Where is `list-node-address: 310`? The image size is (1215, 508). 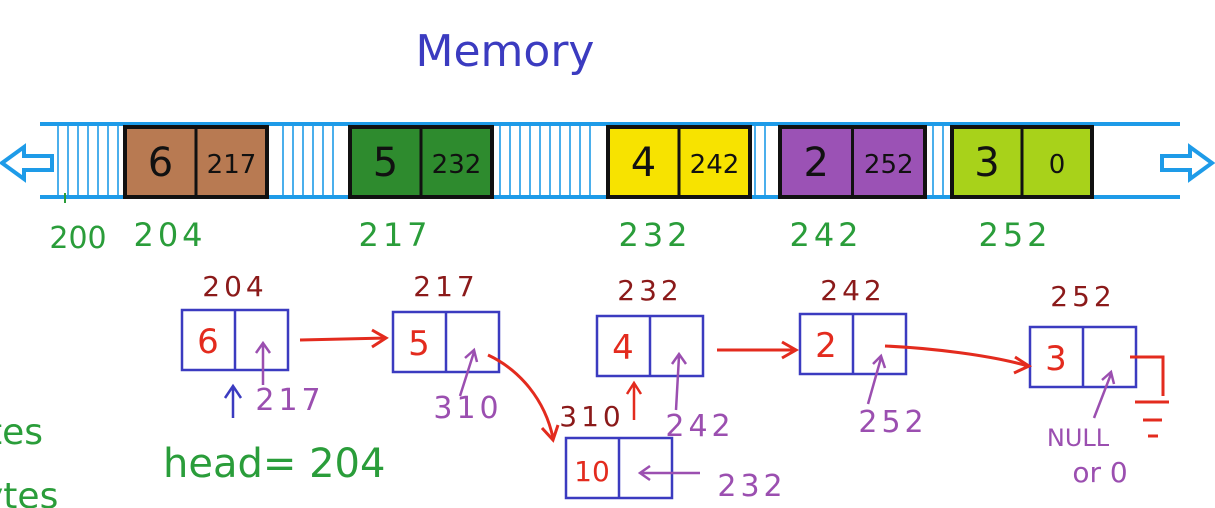
list-node-address: 310 is located at coordinates (591, 416).